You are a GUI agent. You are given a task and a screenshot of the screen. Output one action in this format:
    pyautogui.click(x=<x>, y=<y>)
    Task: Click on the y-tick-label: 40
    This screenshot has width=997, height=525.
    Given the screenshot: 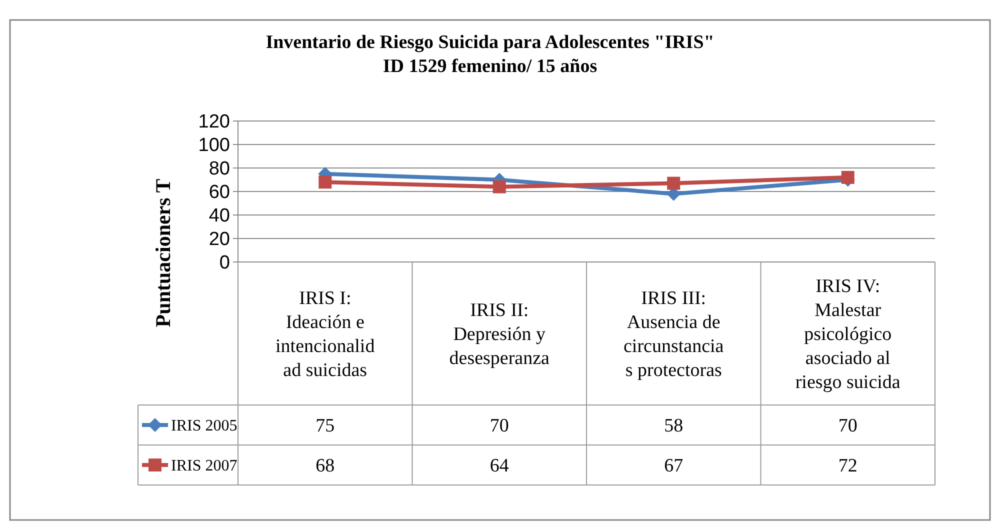 What is the action you would take?
    pyautogui.click(x=219, y=216)
    